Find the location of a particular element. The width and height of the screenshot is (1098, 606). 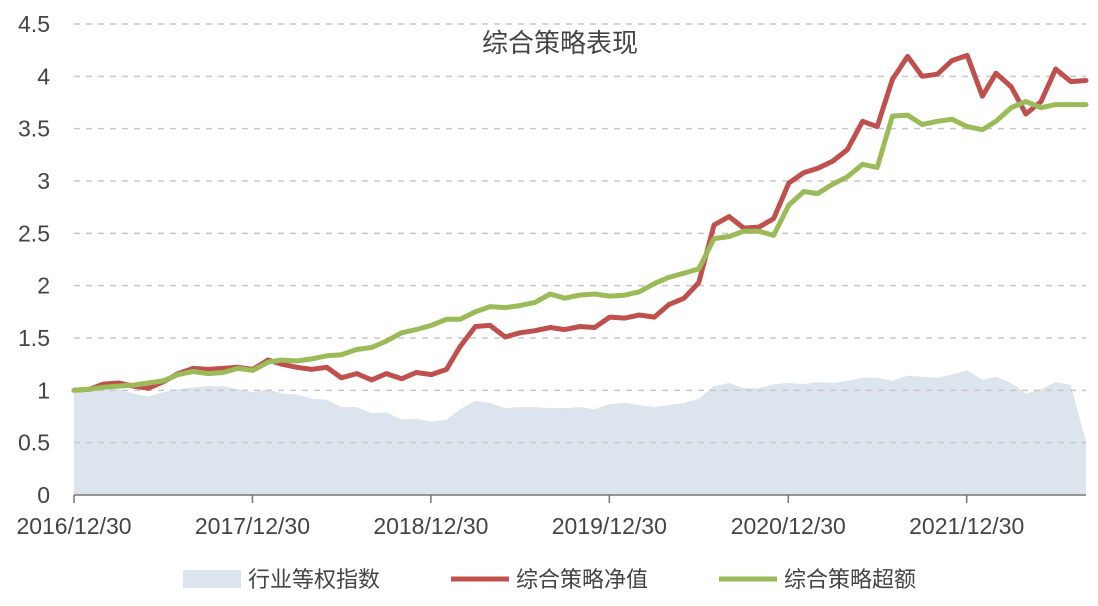

y-tick-label: 4 is located at coordinates (43, 76).